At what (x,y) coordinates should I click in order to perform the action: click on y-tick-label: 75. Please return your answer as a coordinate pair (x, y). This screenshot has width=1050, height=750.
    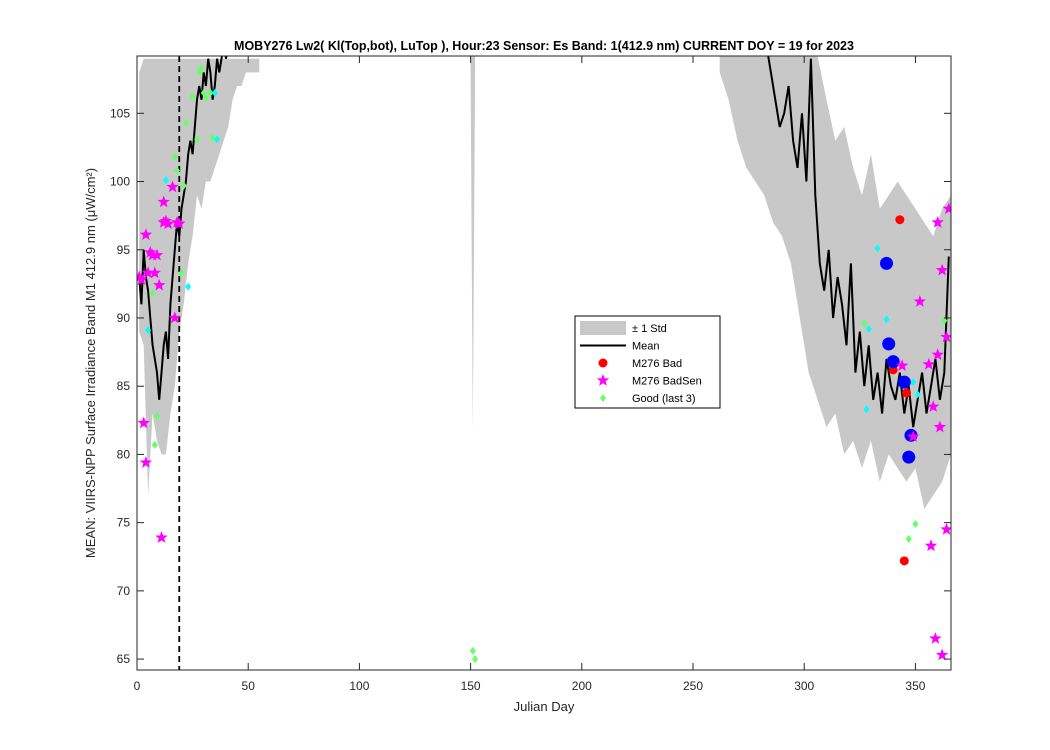
    Looking at the image, I should click on (124, 523).